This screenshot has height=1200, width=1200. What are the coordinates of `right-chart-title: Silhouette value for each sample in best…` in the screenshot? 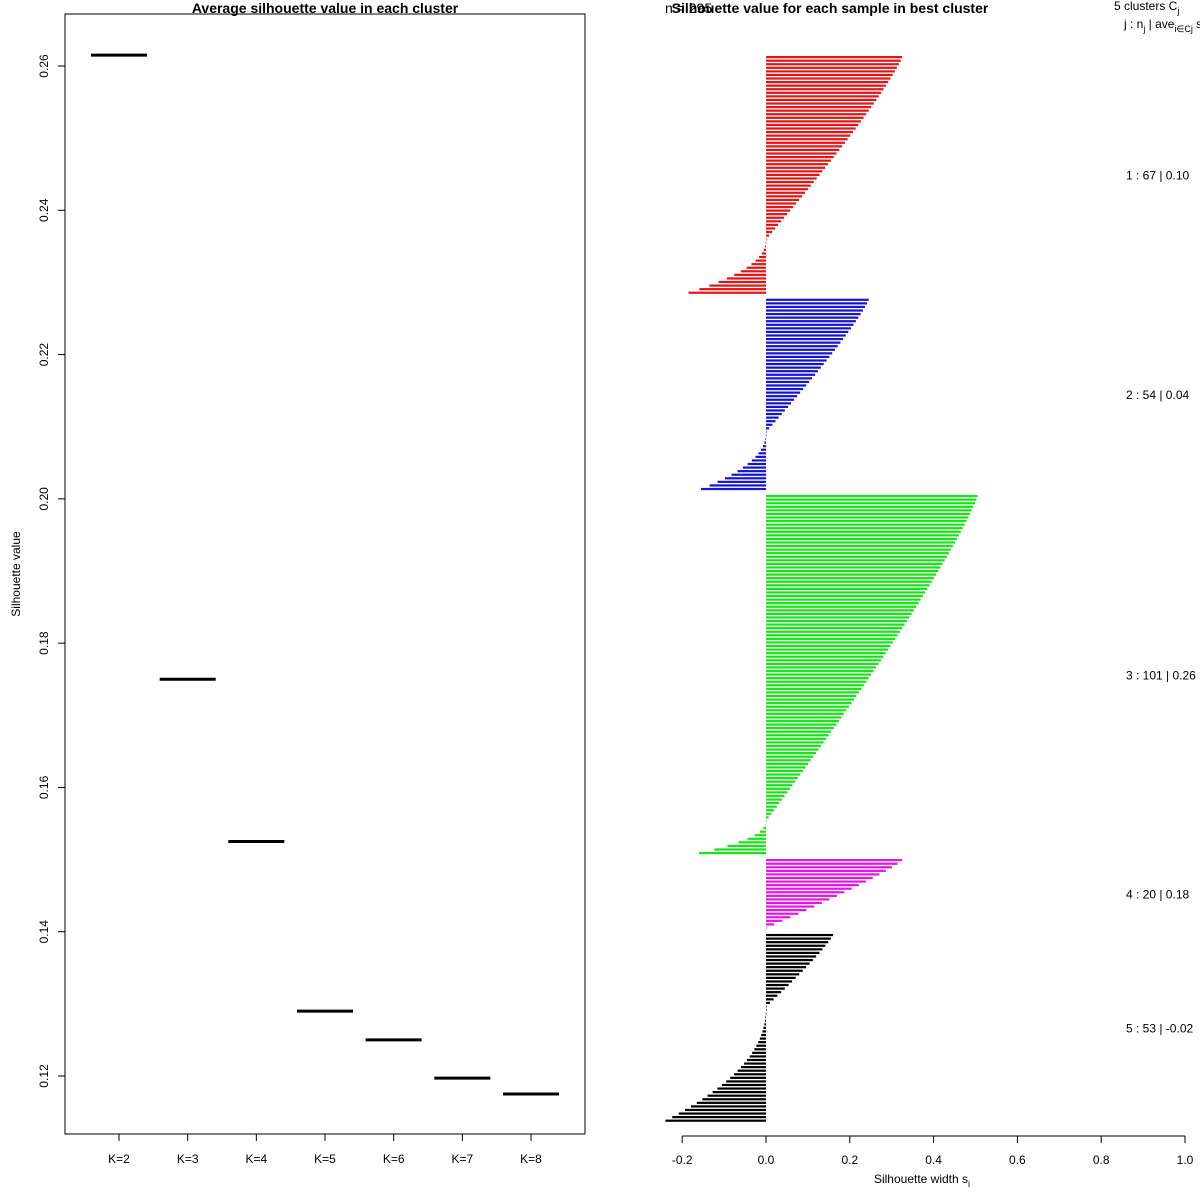 It's located at (830, 8).